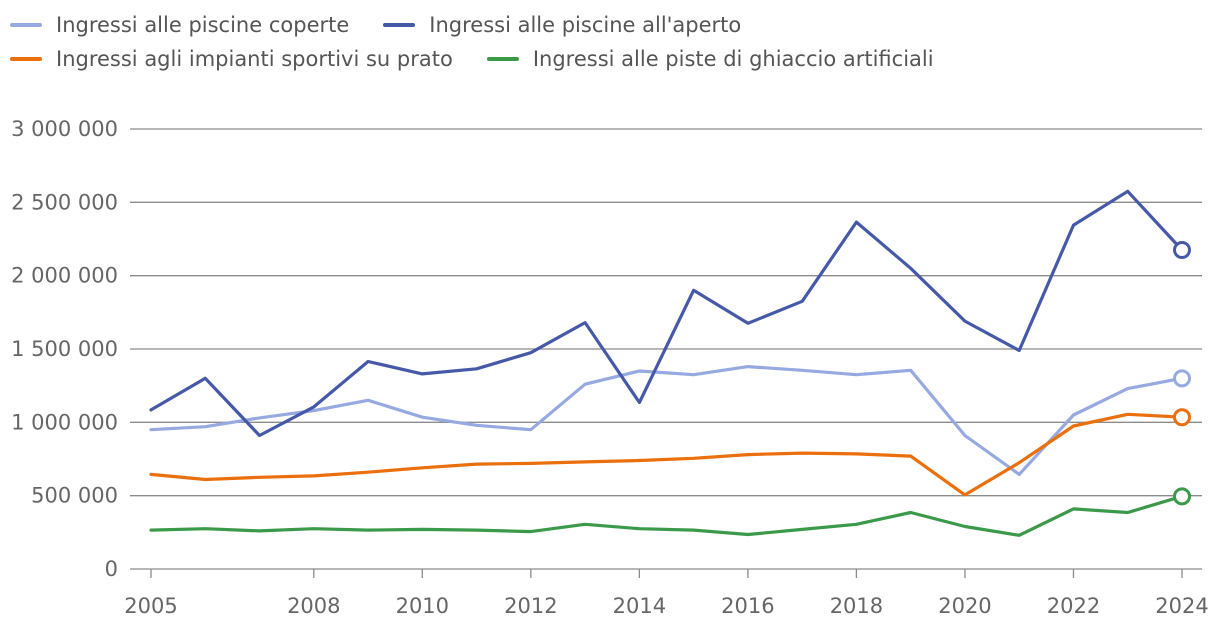 This screenshot has width=1220, height=636. What do you see at coordinates (26, 25) in the screenshot?
I see `legend-swatch-piscine-coperte` at bounding box center [26, 25].